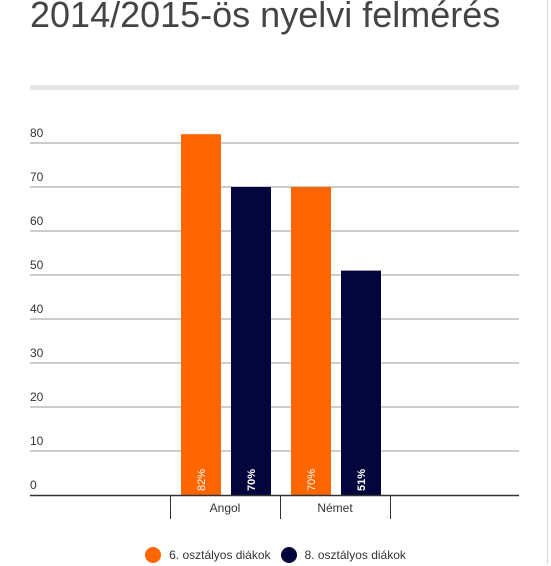 This screenshot has height=566, width=551. I want to click on y-tick-label: 30, so click(37, 353).